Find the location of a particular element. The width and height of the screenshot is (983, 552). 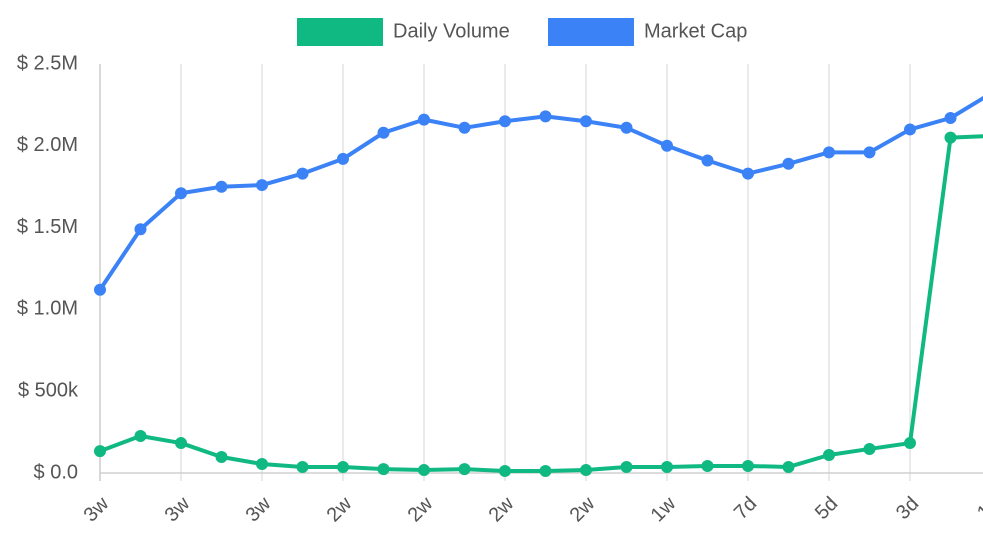

x-tick-label: 1d is located at coordinates (978, 508).